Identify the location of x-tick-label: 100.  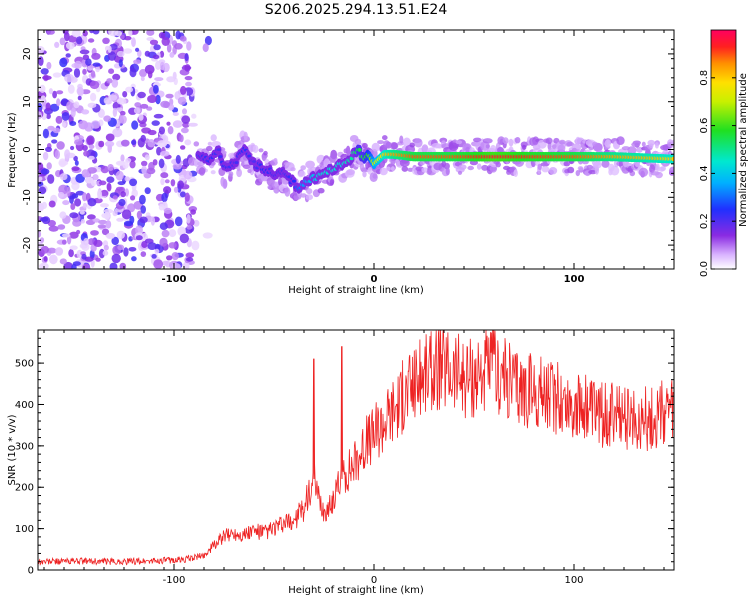
(574, 279).